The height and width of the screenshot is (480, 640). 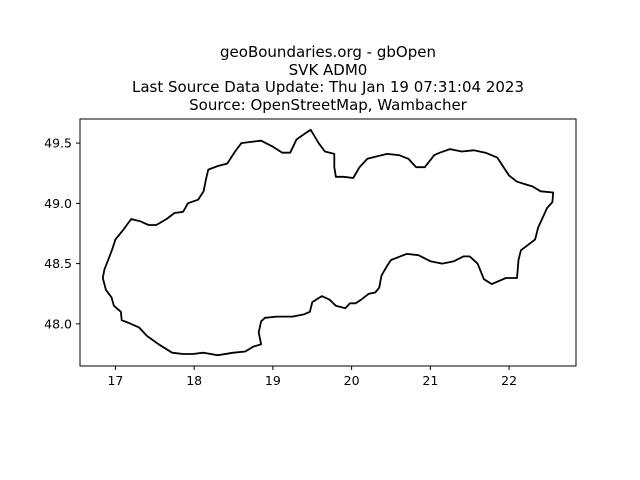 What do you see at coordinates (328, 69) in the screenshot?
I see `title-line: SVK ADM0` at bounding box center [328, 69].